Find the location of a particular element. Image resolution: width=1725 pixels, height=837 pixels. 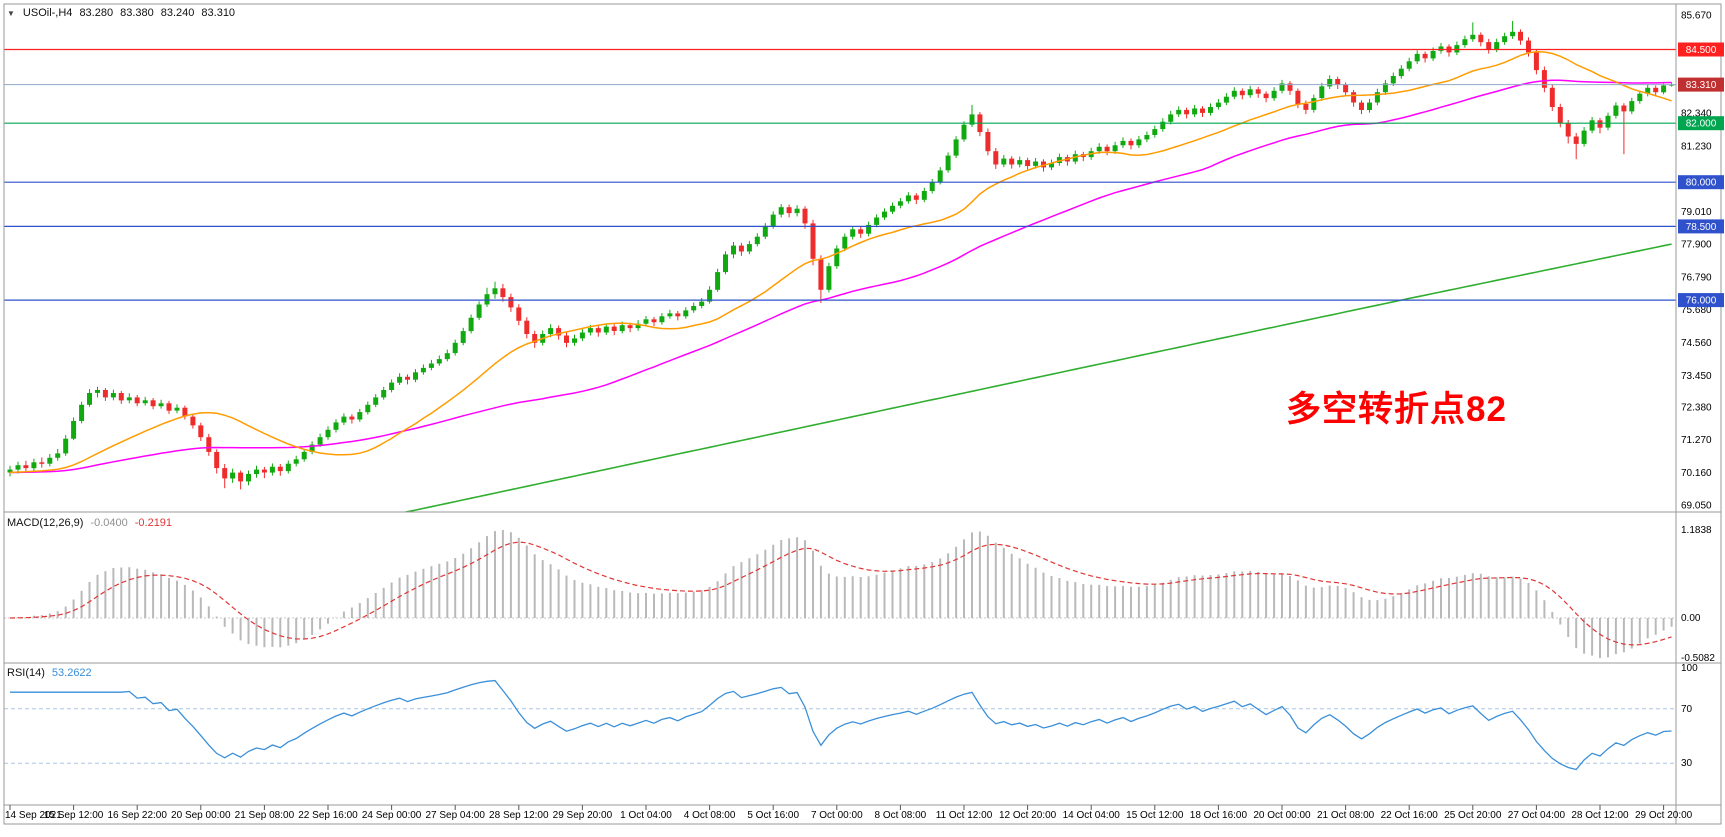

svg-text: -0.5082 is located at coordinates (1698, 658).